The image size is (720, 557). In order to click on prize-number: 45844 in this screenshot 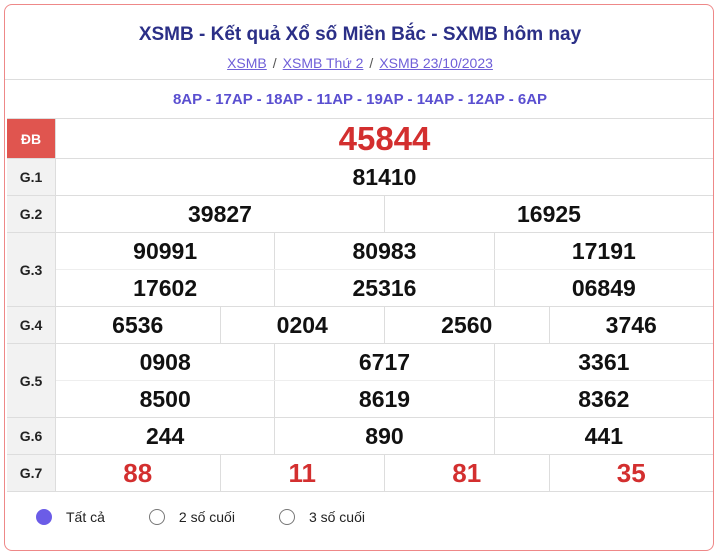, I will do `click(384, 138)`.